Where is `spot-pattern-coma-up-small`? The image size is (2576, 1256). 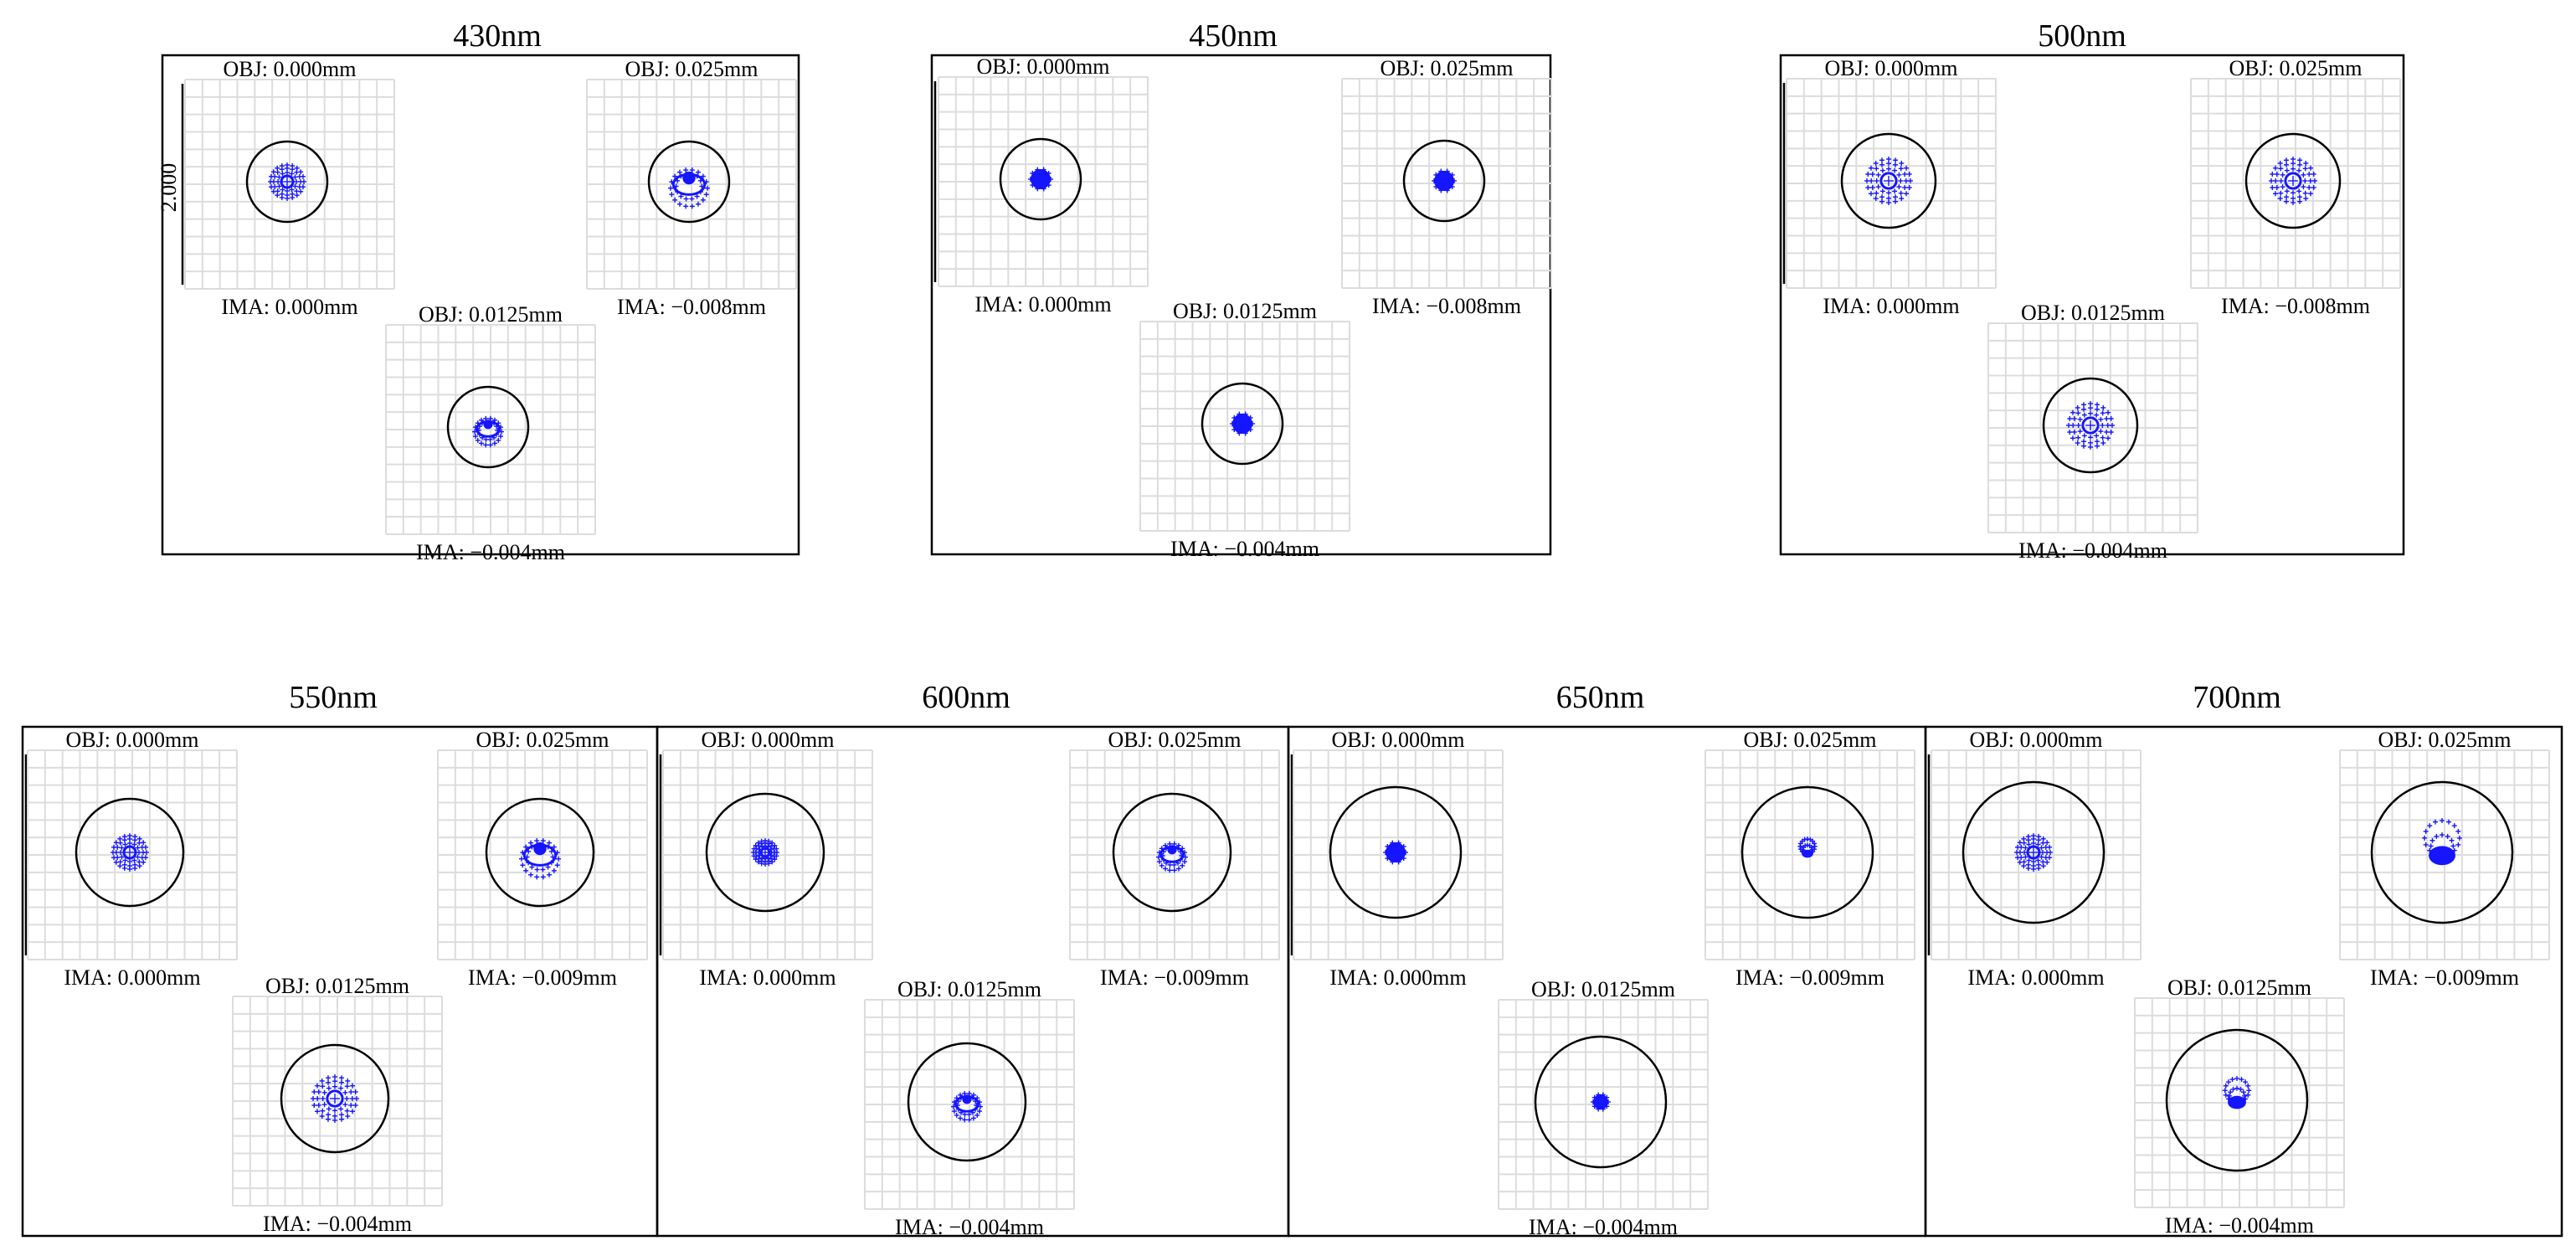
spot-pattern-coma-up-small is located at coordinates (1808, 847).